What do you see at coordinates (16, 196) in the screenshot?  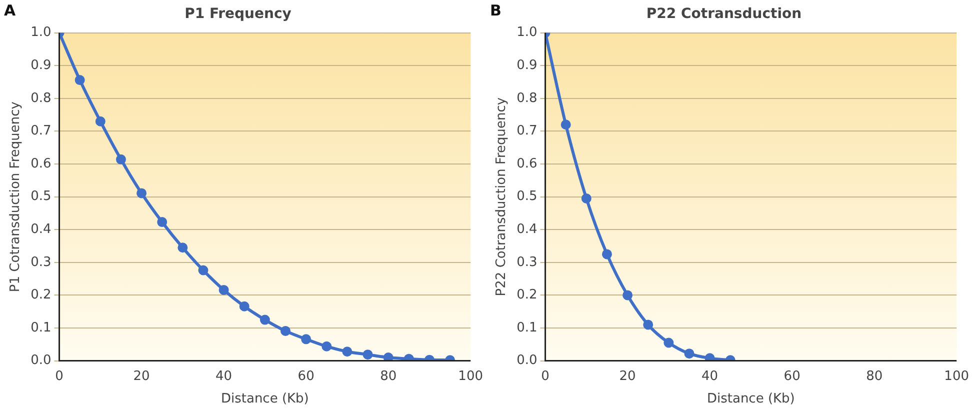 I see `y-axis-title: P1 Cotransduction Frequency` at bounding box center [16, 196].